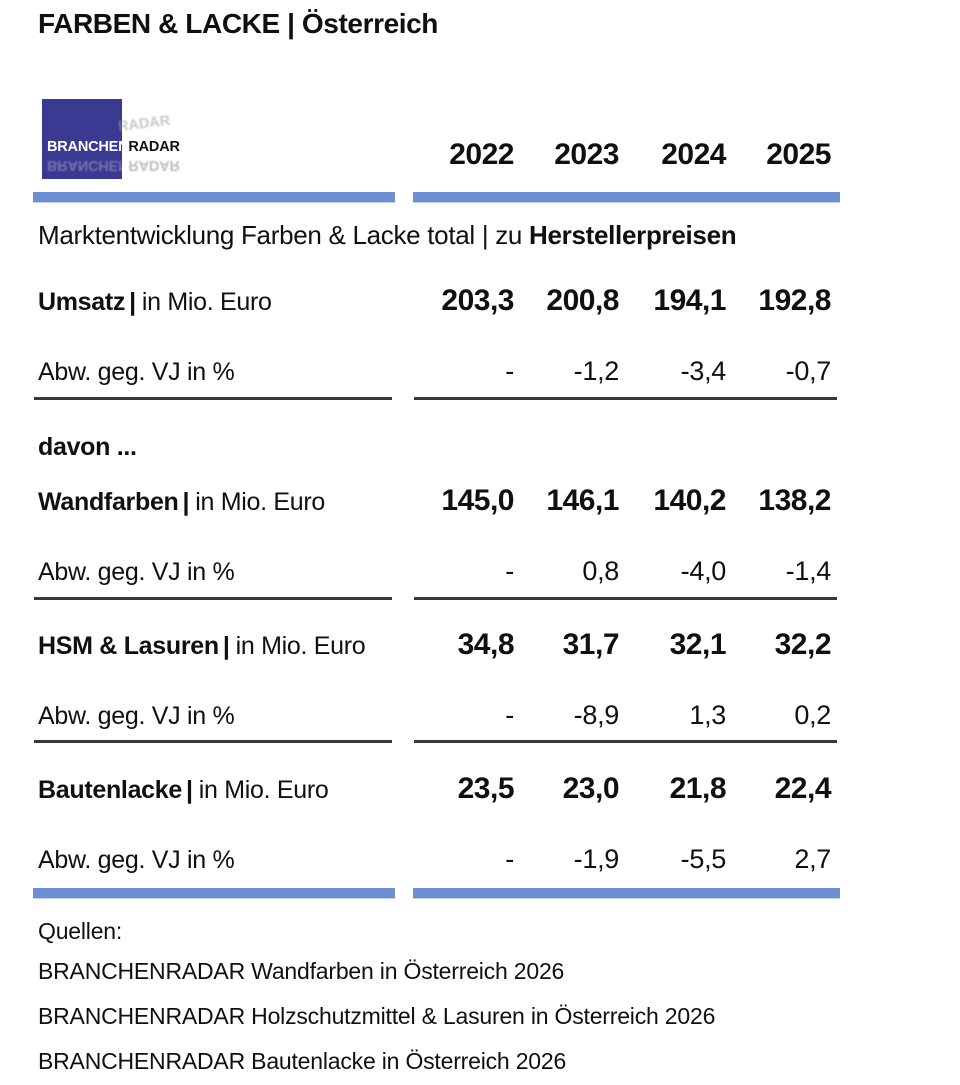 This screenshot has height=1085, width=960. I want to click on hsm-value-2022: 34,8, so click(486, 644).